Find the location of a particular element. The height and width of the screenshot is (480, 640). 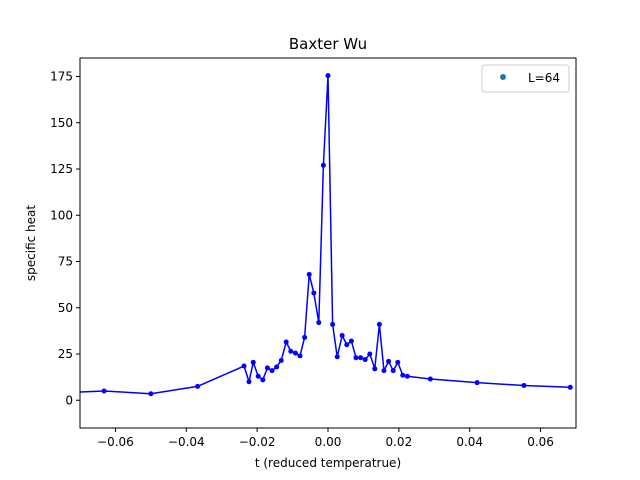

x-tick-label: 0.04 is located at coordinates (469, 442).